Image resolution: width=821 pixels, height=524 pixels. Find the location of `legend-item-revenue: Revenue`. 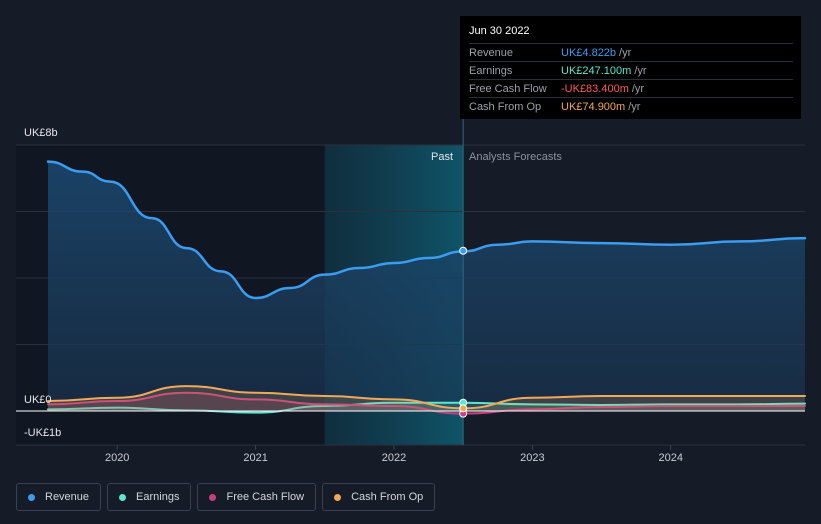

legend-item-revenue: Revenue is located at coordinates (59, 497).